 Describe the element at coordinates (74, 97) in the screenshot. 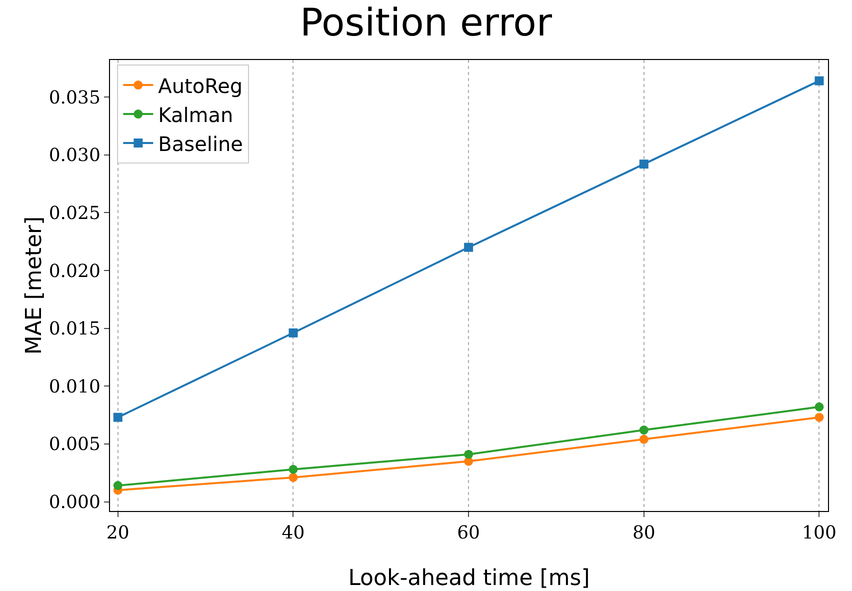

I see `y-tick-label: 0.035` at that location.